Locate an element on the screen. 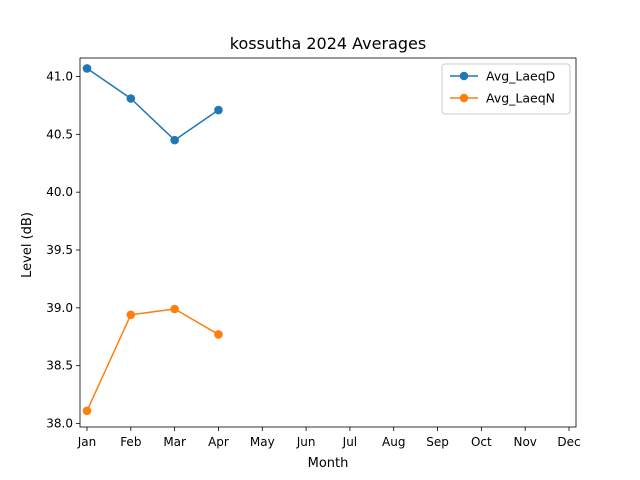 The image size is (640, 480). x-tick-label-8: Sep is located at coordinates (437, 442).